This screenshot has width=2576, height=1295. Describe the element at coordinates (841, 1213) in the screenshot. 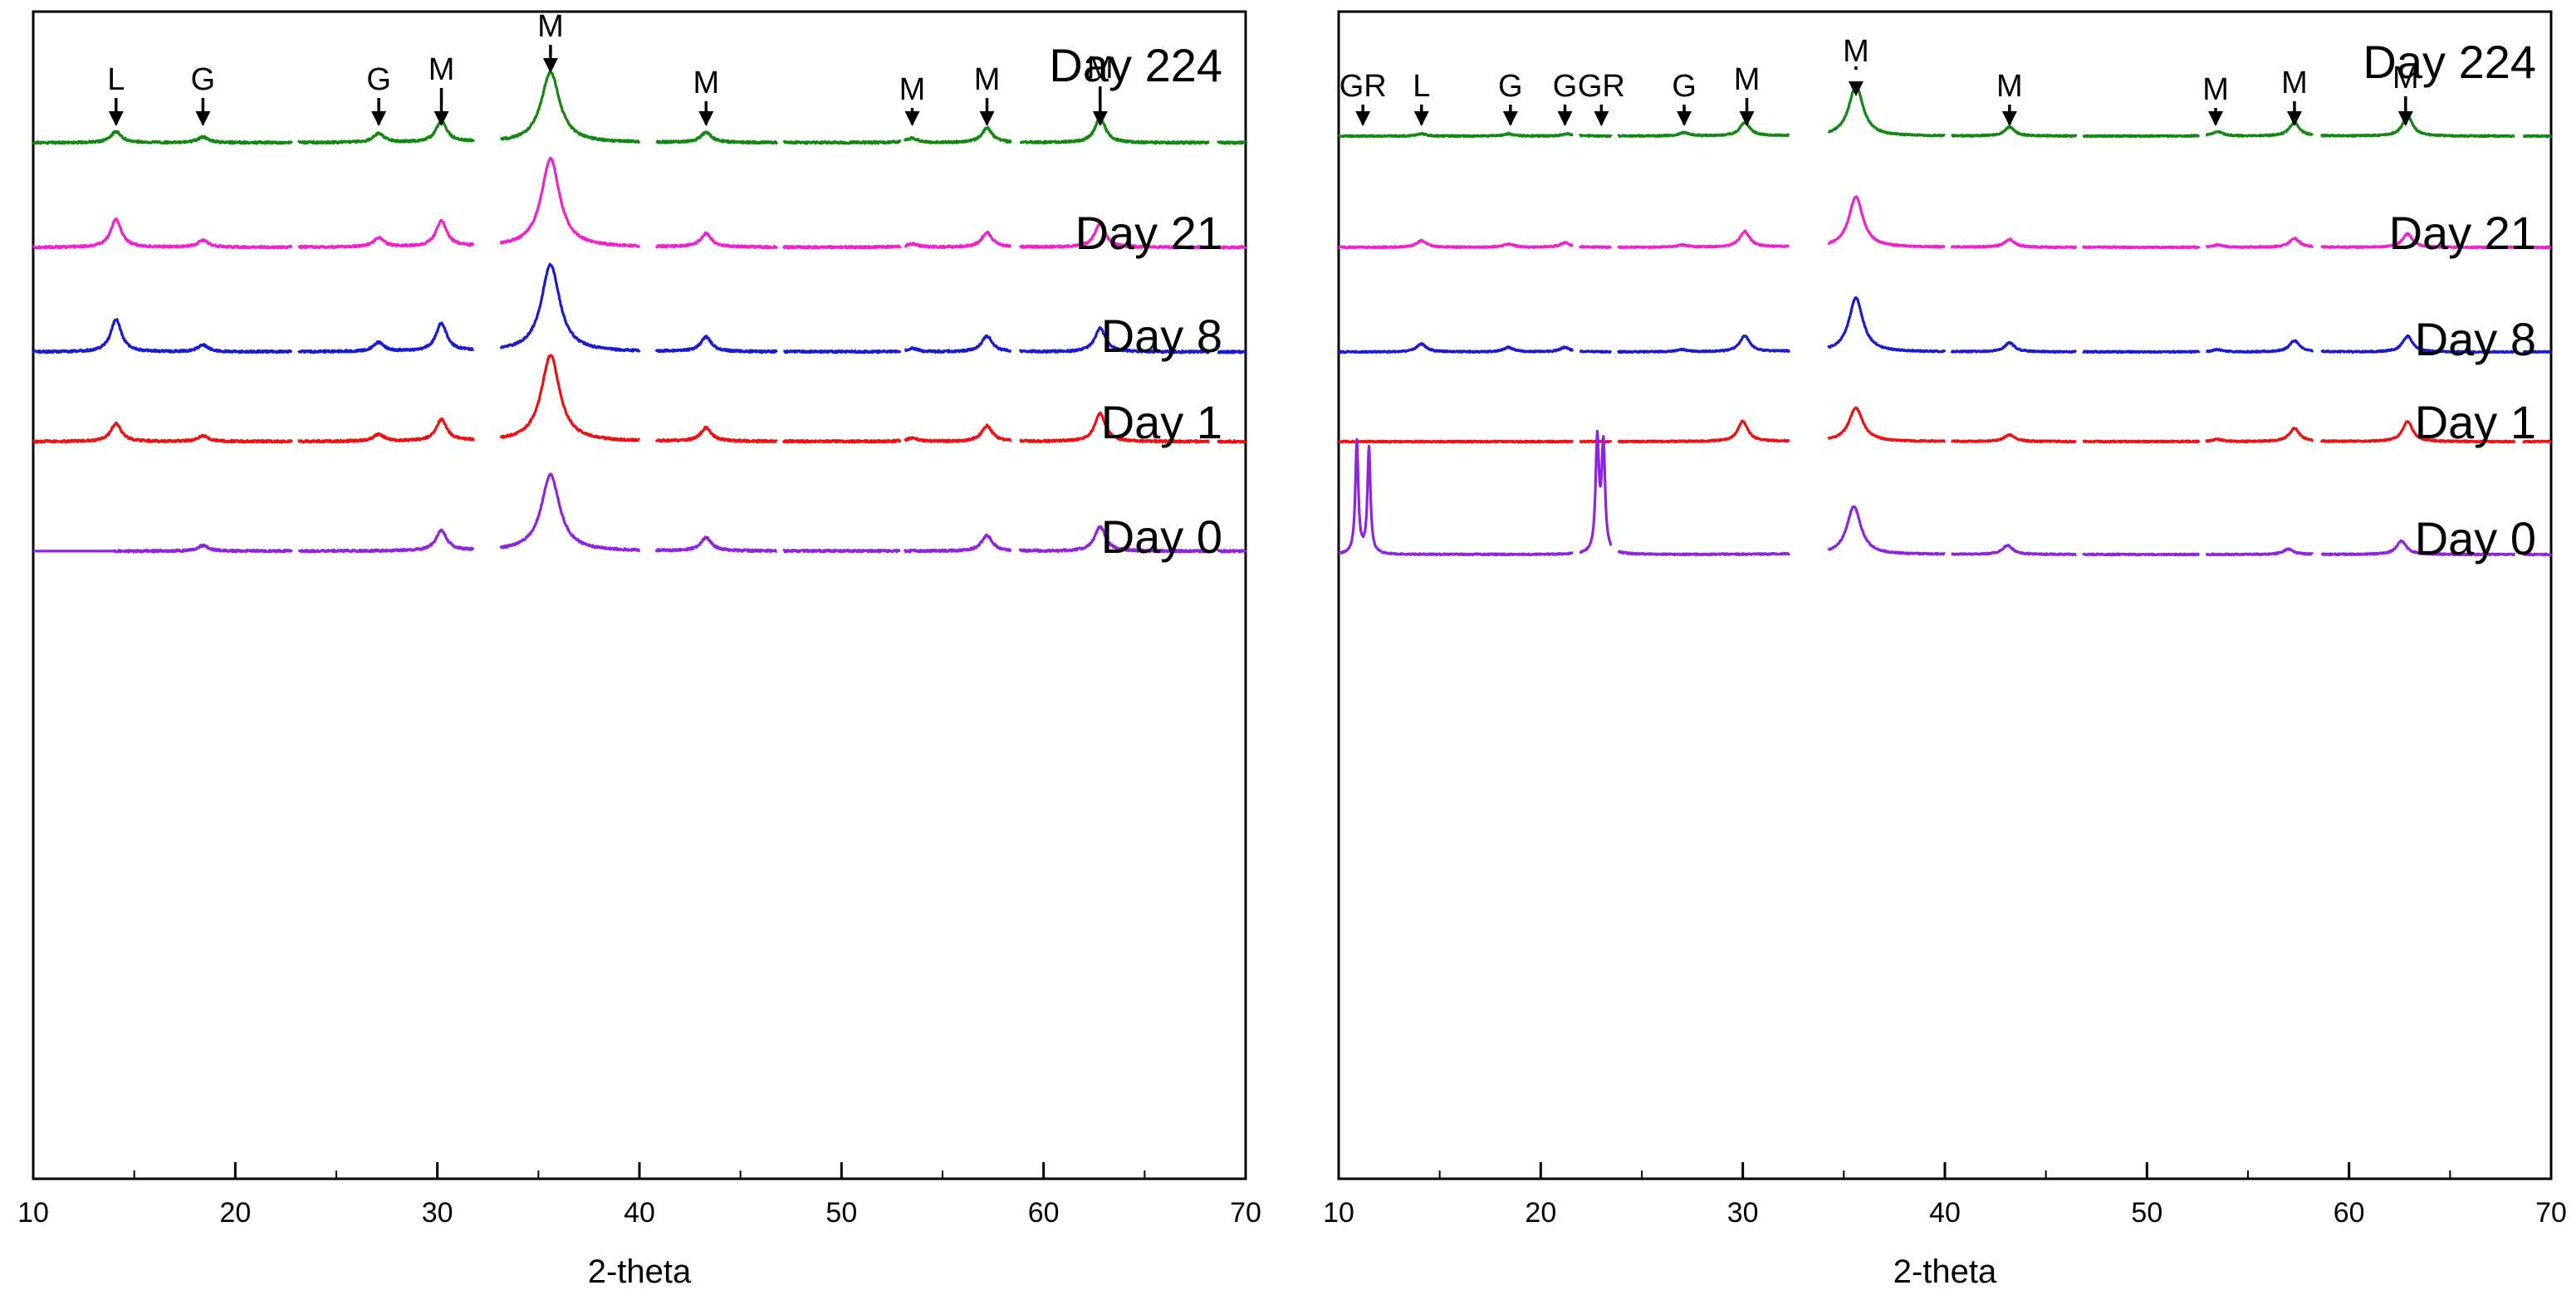

I see `left-x-tick-label: 50` at that location.